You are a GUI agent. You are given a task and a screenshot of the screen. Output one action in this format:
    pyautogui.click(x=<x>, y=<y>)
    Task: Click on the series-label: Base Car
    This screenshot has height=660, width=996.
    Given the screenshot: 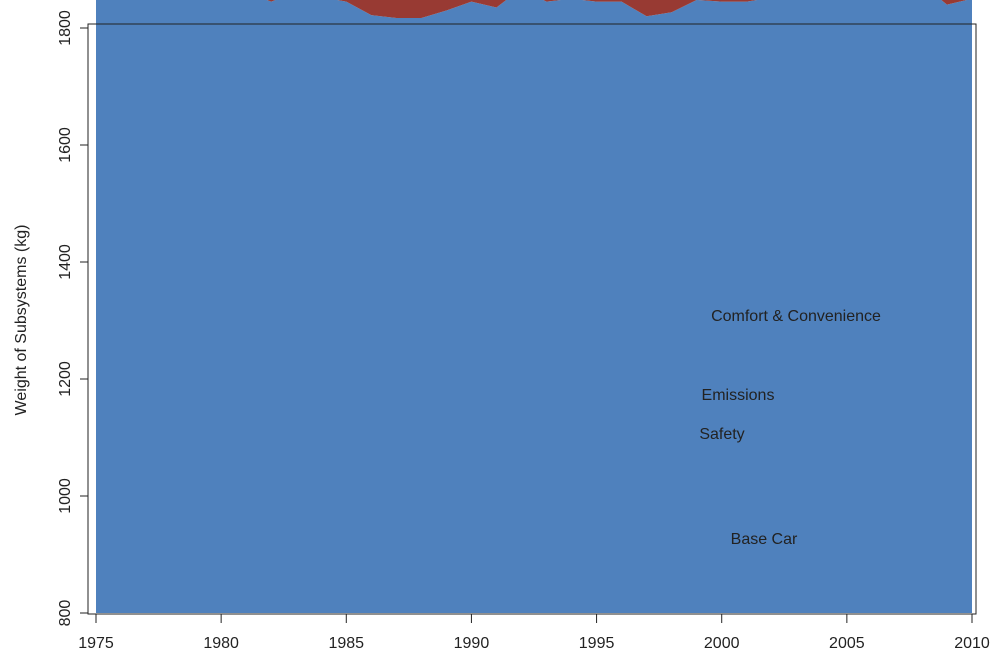 What is the action you would take?
    pyautogui.click(x=764, y=539)
    